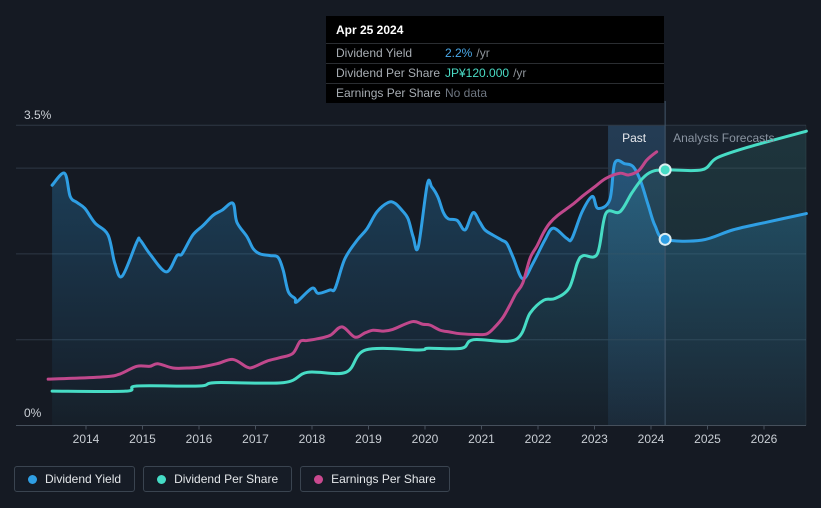 The image size is (821, 508). What do you see at coordinates (226, 479) in the screenshot?
I see `legend-label: Dividend Per Share` at bounding box center [226, 479].